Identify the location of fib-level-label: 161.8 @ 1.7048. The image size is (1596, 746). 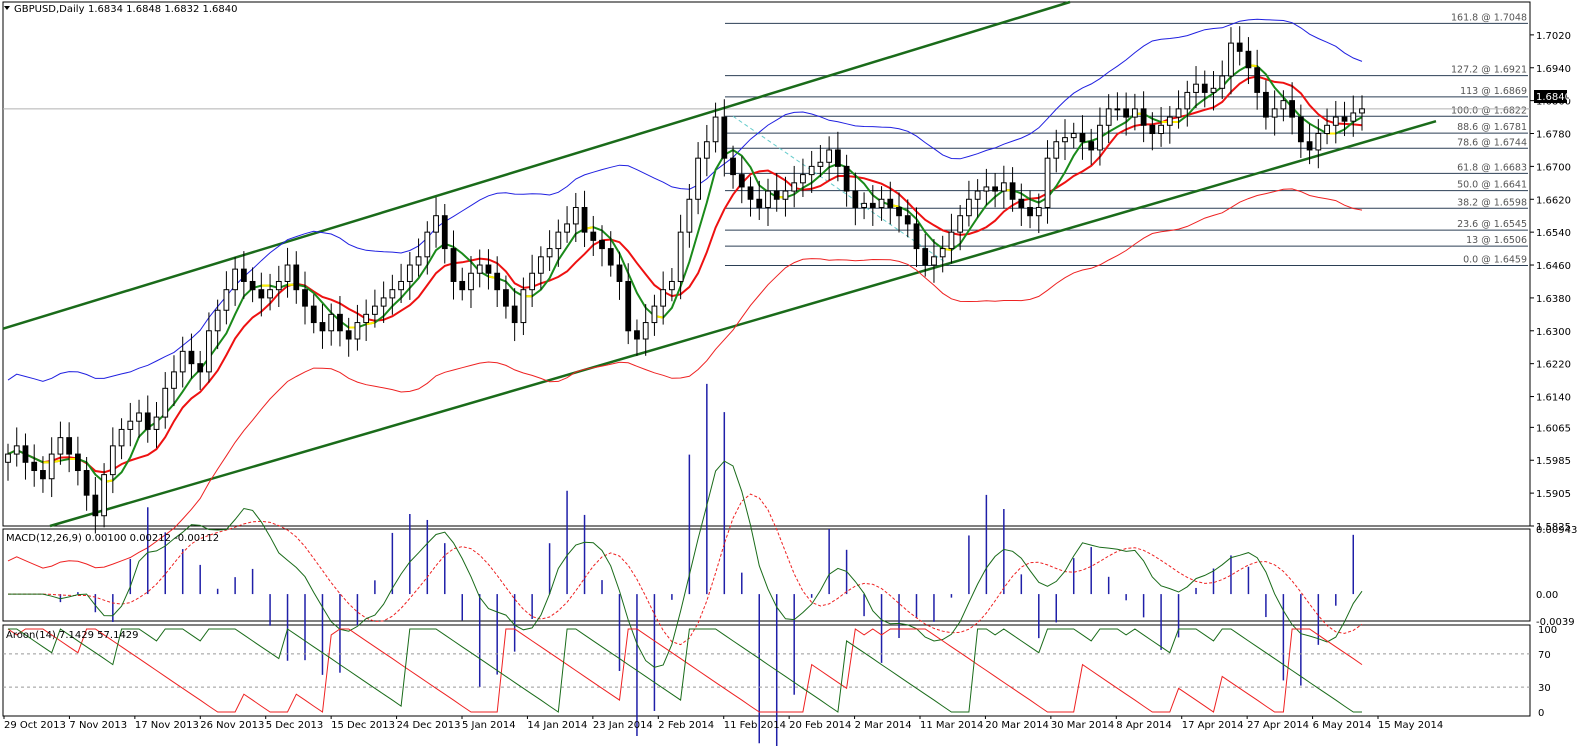
(1489, 17).